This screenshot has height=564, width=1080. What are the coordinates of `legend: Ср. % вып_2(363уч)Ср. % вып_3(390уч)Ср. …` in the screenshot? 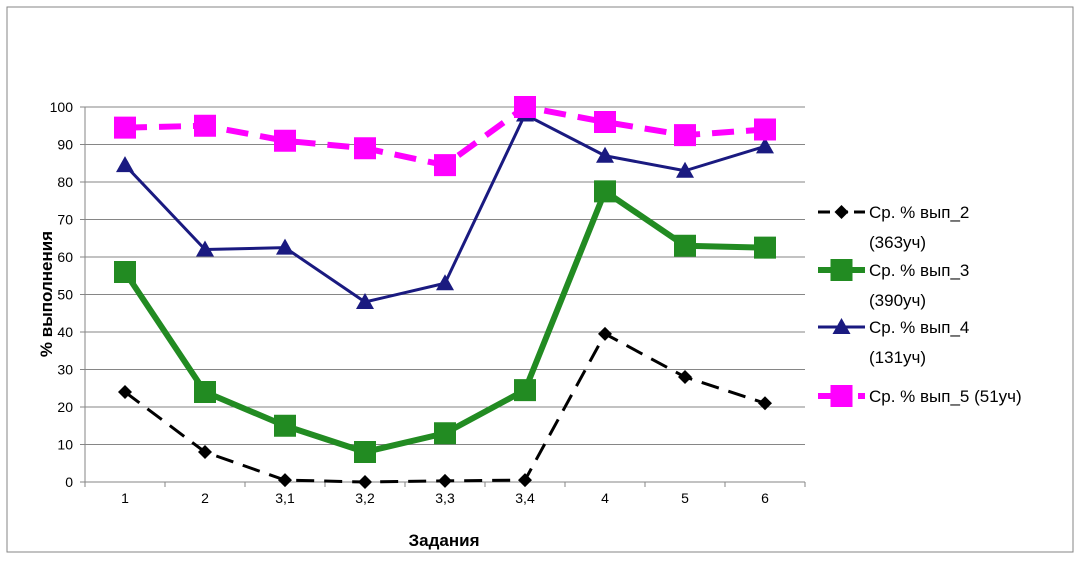 It's located at (920, 305).